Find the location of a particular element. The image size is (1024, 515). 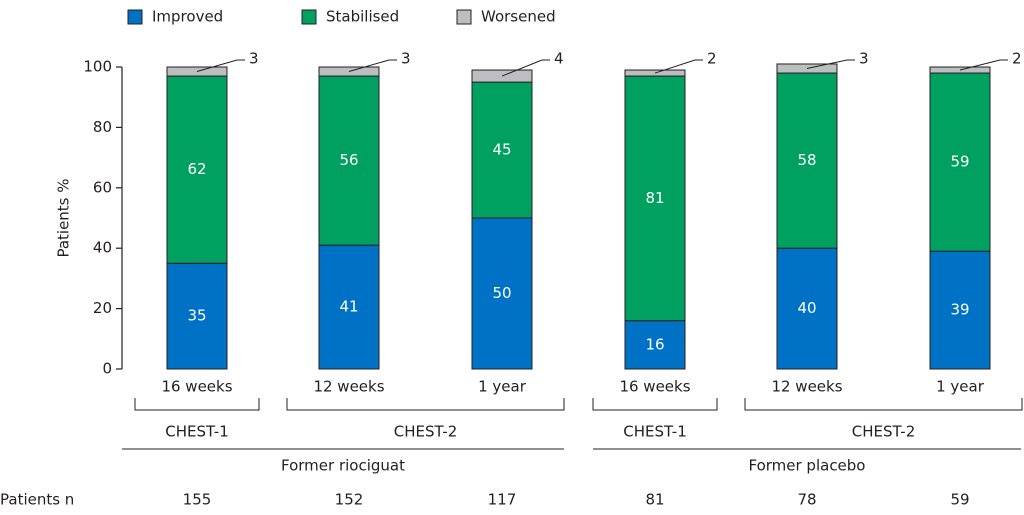

patients-n: 155 is located at coordinates (197, 500).